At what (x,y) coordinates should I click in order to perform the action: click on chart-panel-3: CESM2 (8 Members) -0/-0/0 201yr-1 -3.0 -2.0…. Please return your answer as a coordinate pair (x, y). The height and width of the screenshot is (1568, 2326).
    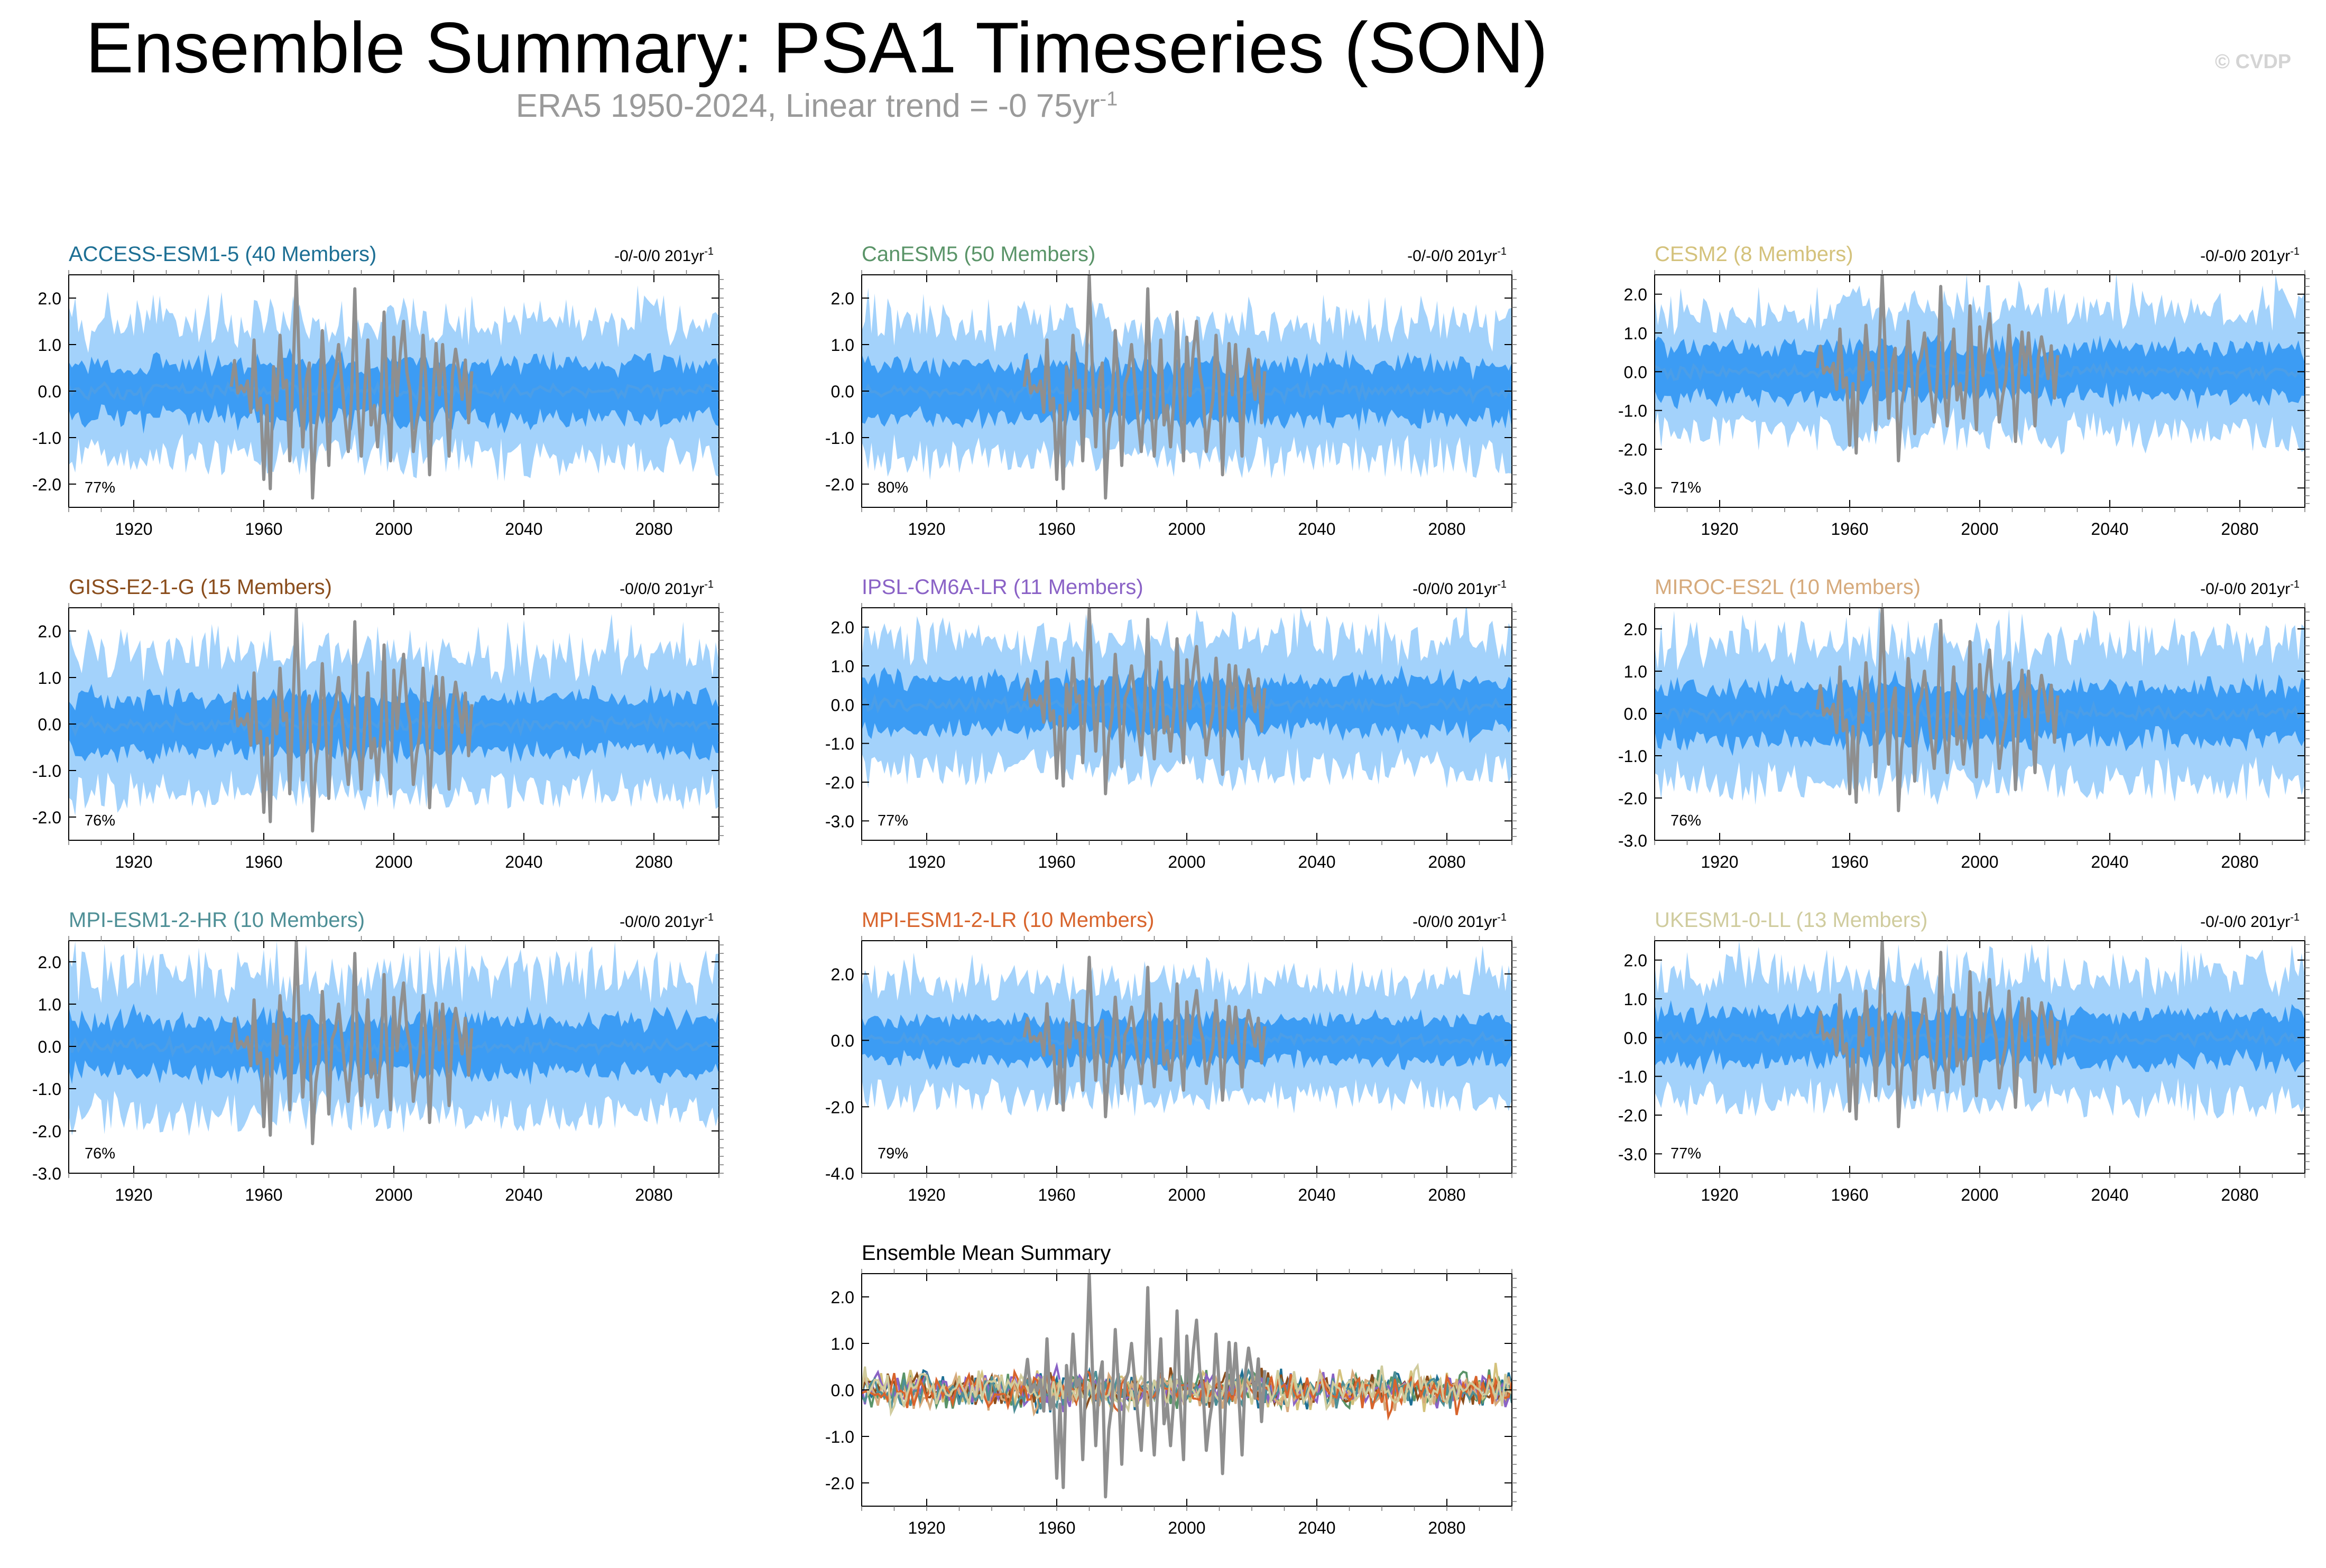
    Looking at the image, I should click on (1964, 391).